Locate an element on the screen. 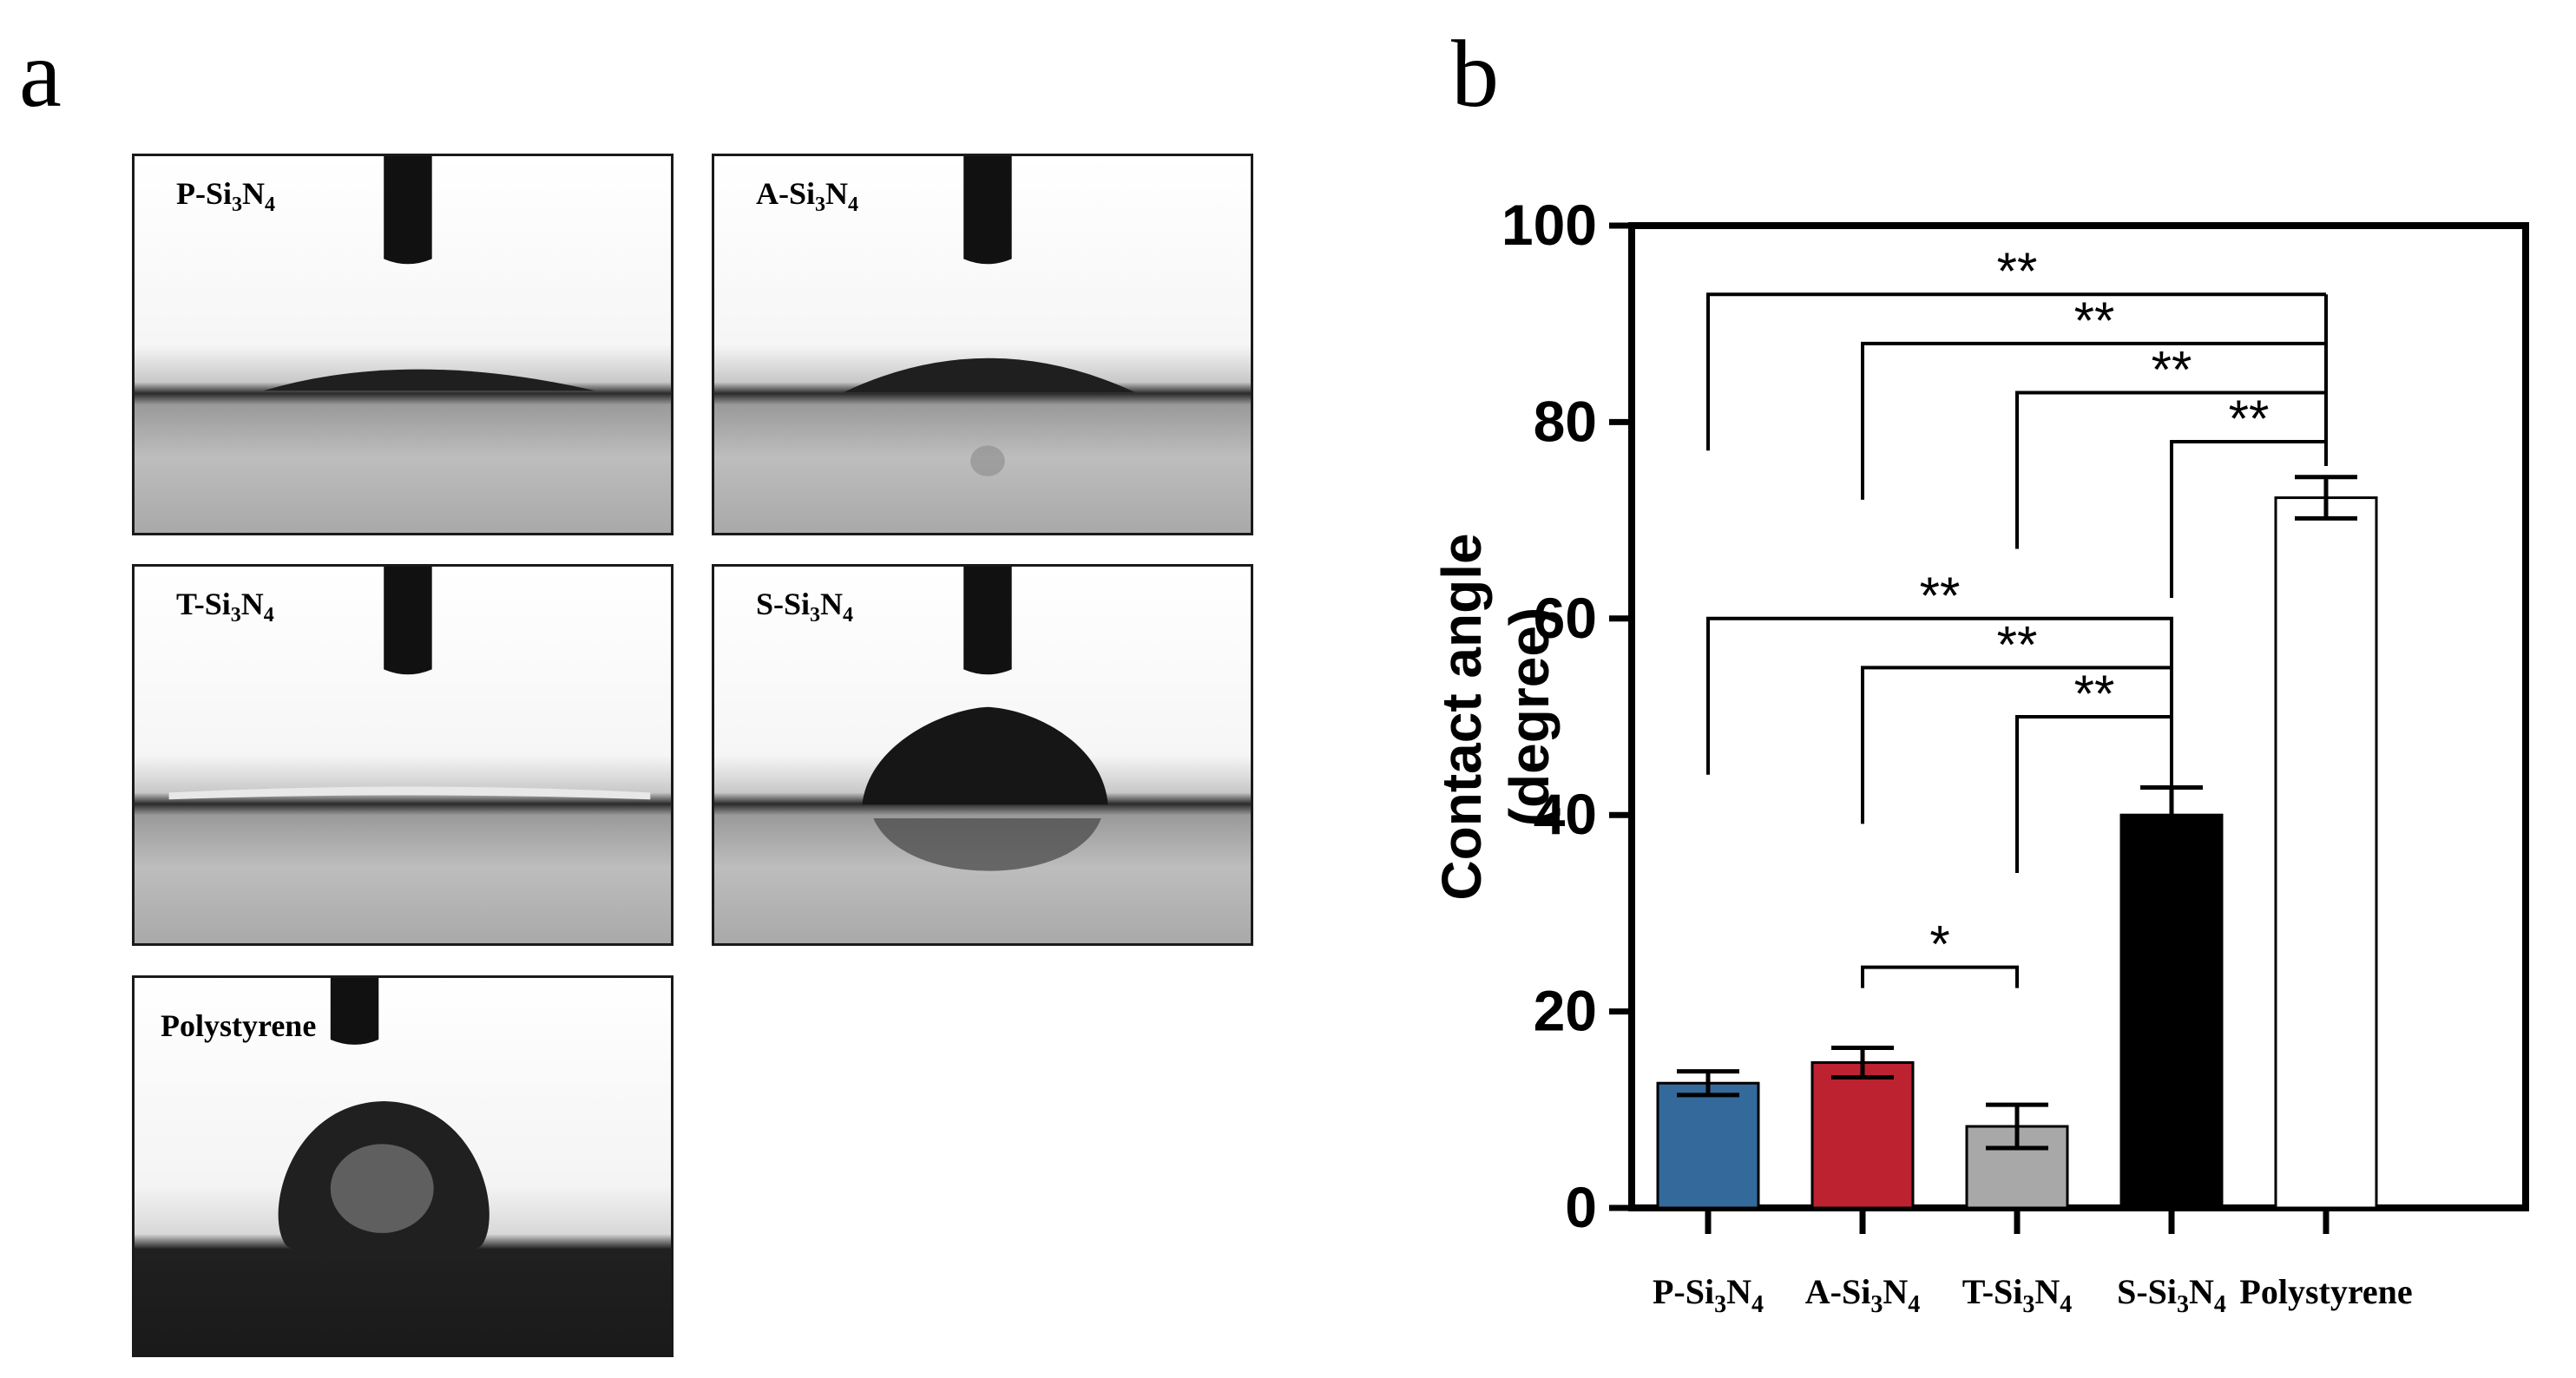 Image resolution: width=2576 pixels, height=1378 pixels. y-axis-label-line1: Contact angle is located at coordinates (1461, 716).